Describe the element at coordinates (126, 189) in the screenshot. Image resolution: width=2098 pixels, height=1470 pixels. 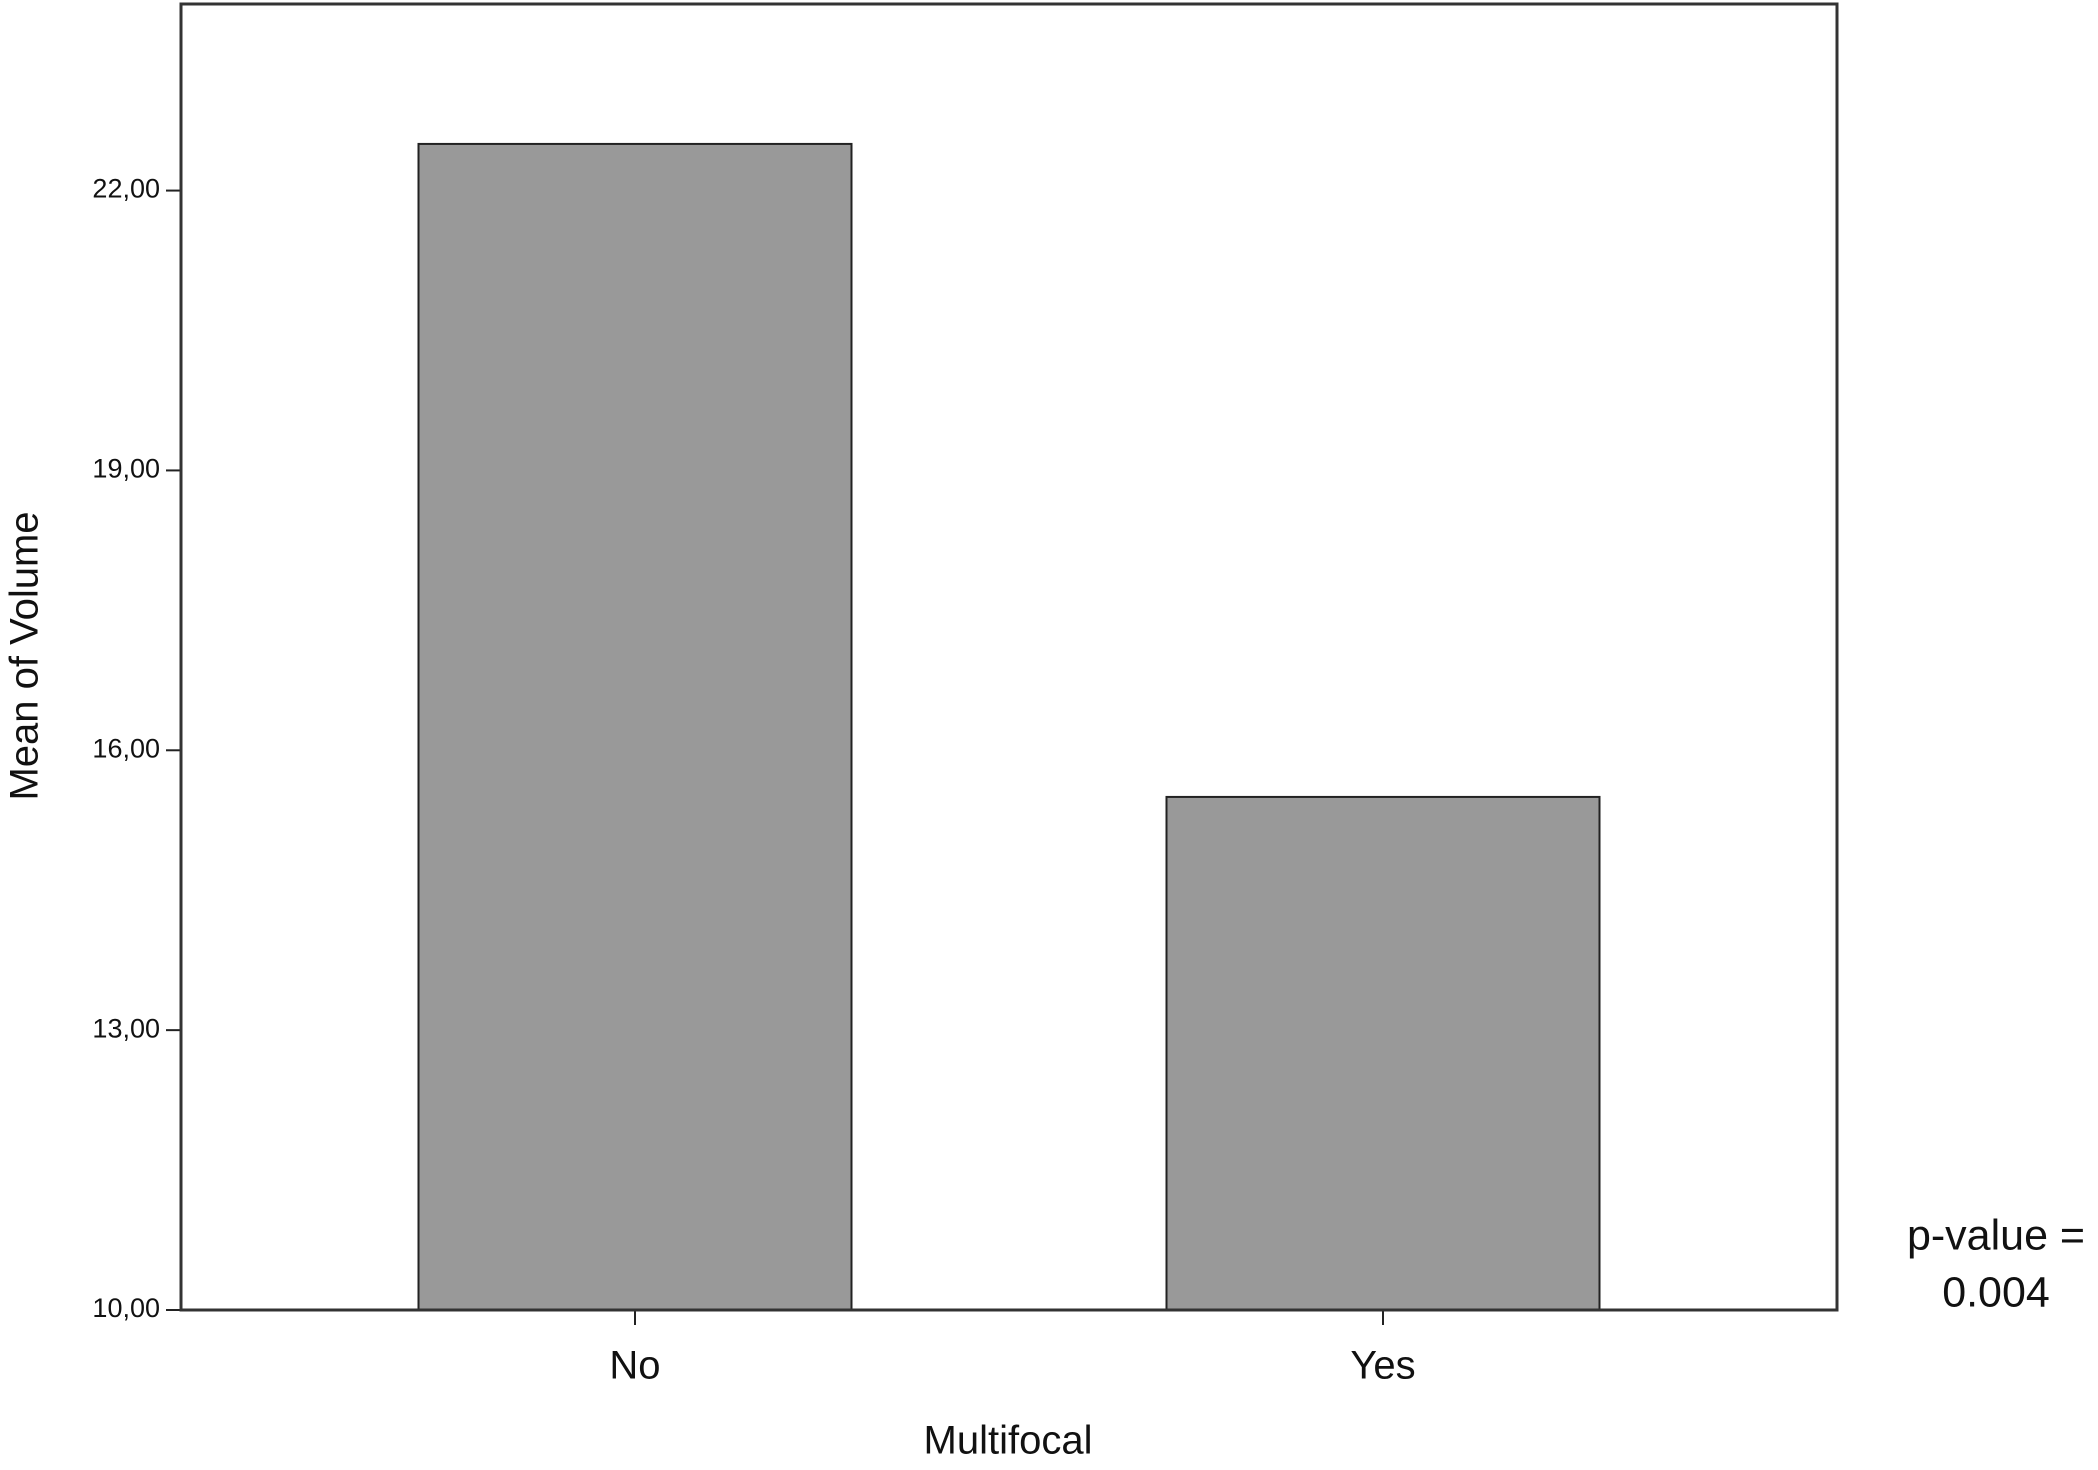
I see `y-tick-label: 22,00` at that location.